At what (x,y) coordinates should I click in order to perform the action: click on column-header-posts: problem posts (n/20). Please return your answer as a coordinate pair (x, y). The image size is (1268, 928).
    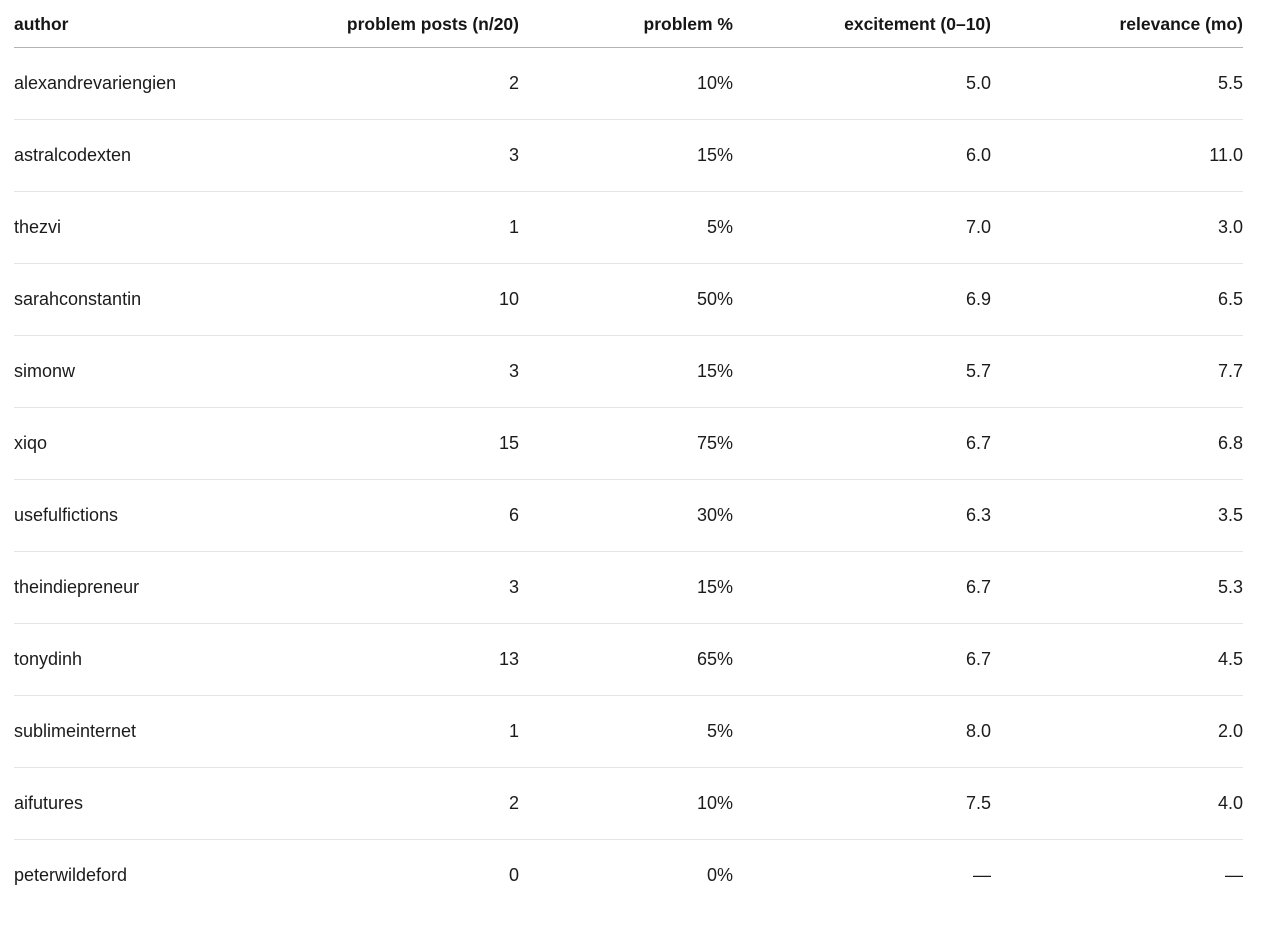
    Looking at the image, I should click on (406, 24).